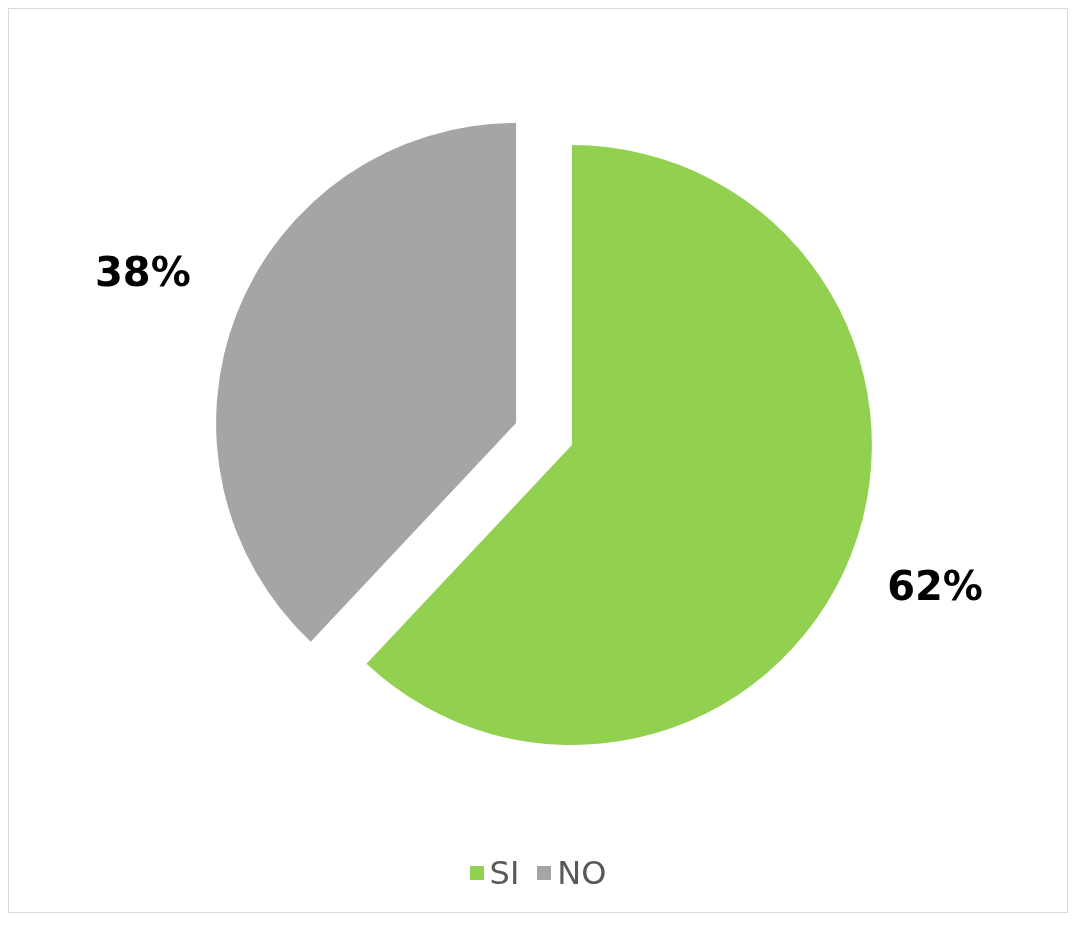 This screenshot has width=1078, height=927. What do you see at coordinates (582, 873) in the screenshot?
I see `legend-label: NO` at bounding box center [582, 873].